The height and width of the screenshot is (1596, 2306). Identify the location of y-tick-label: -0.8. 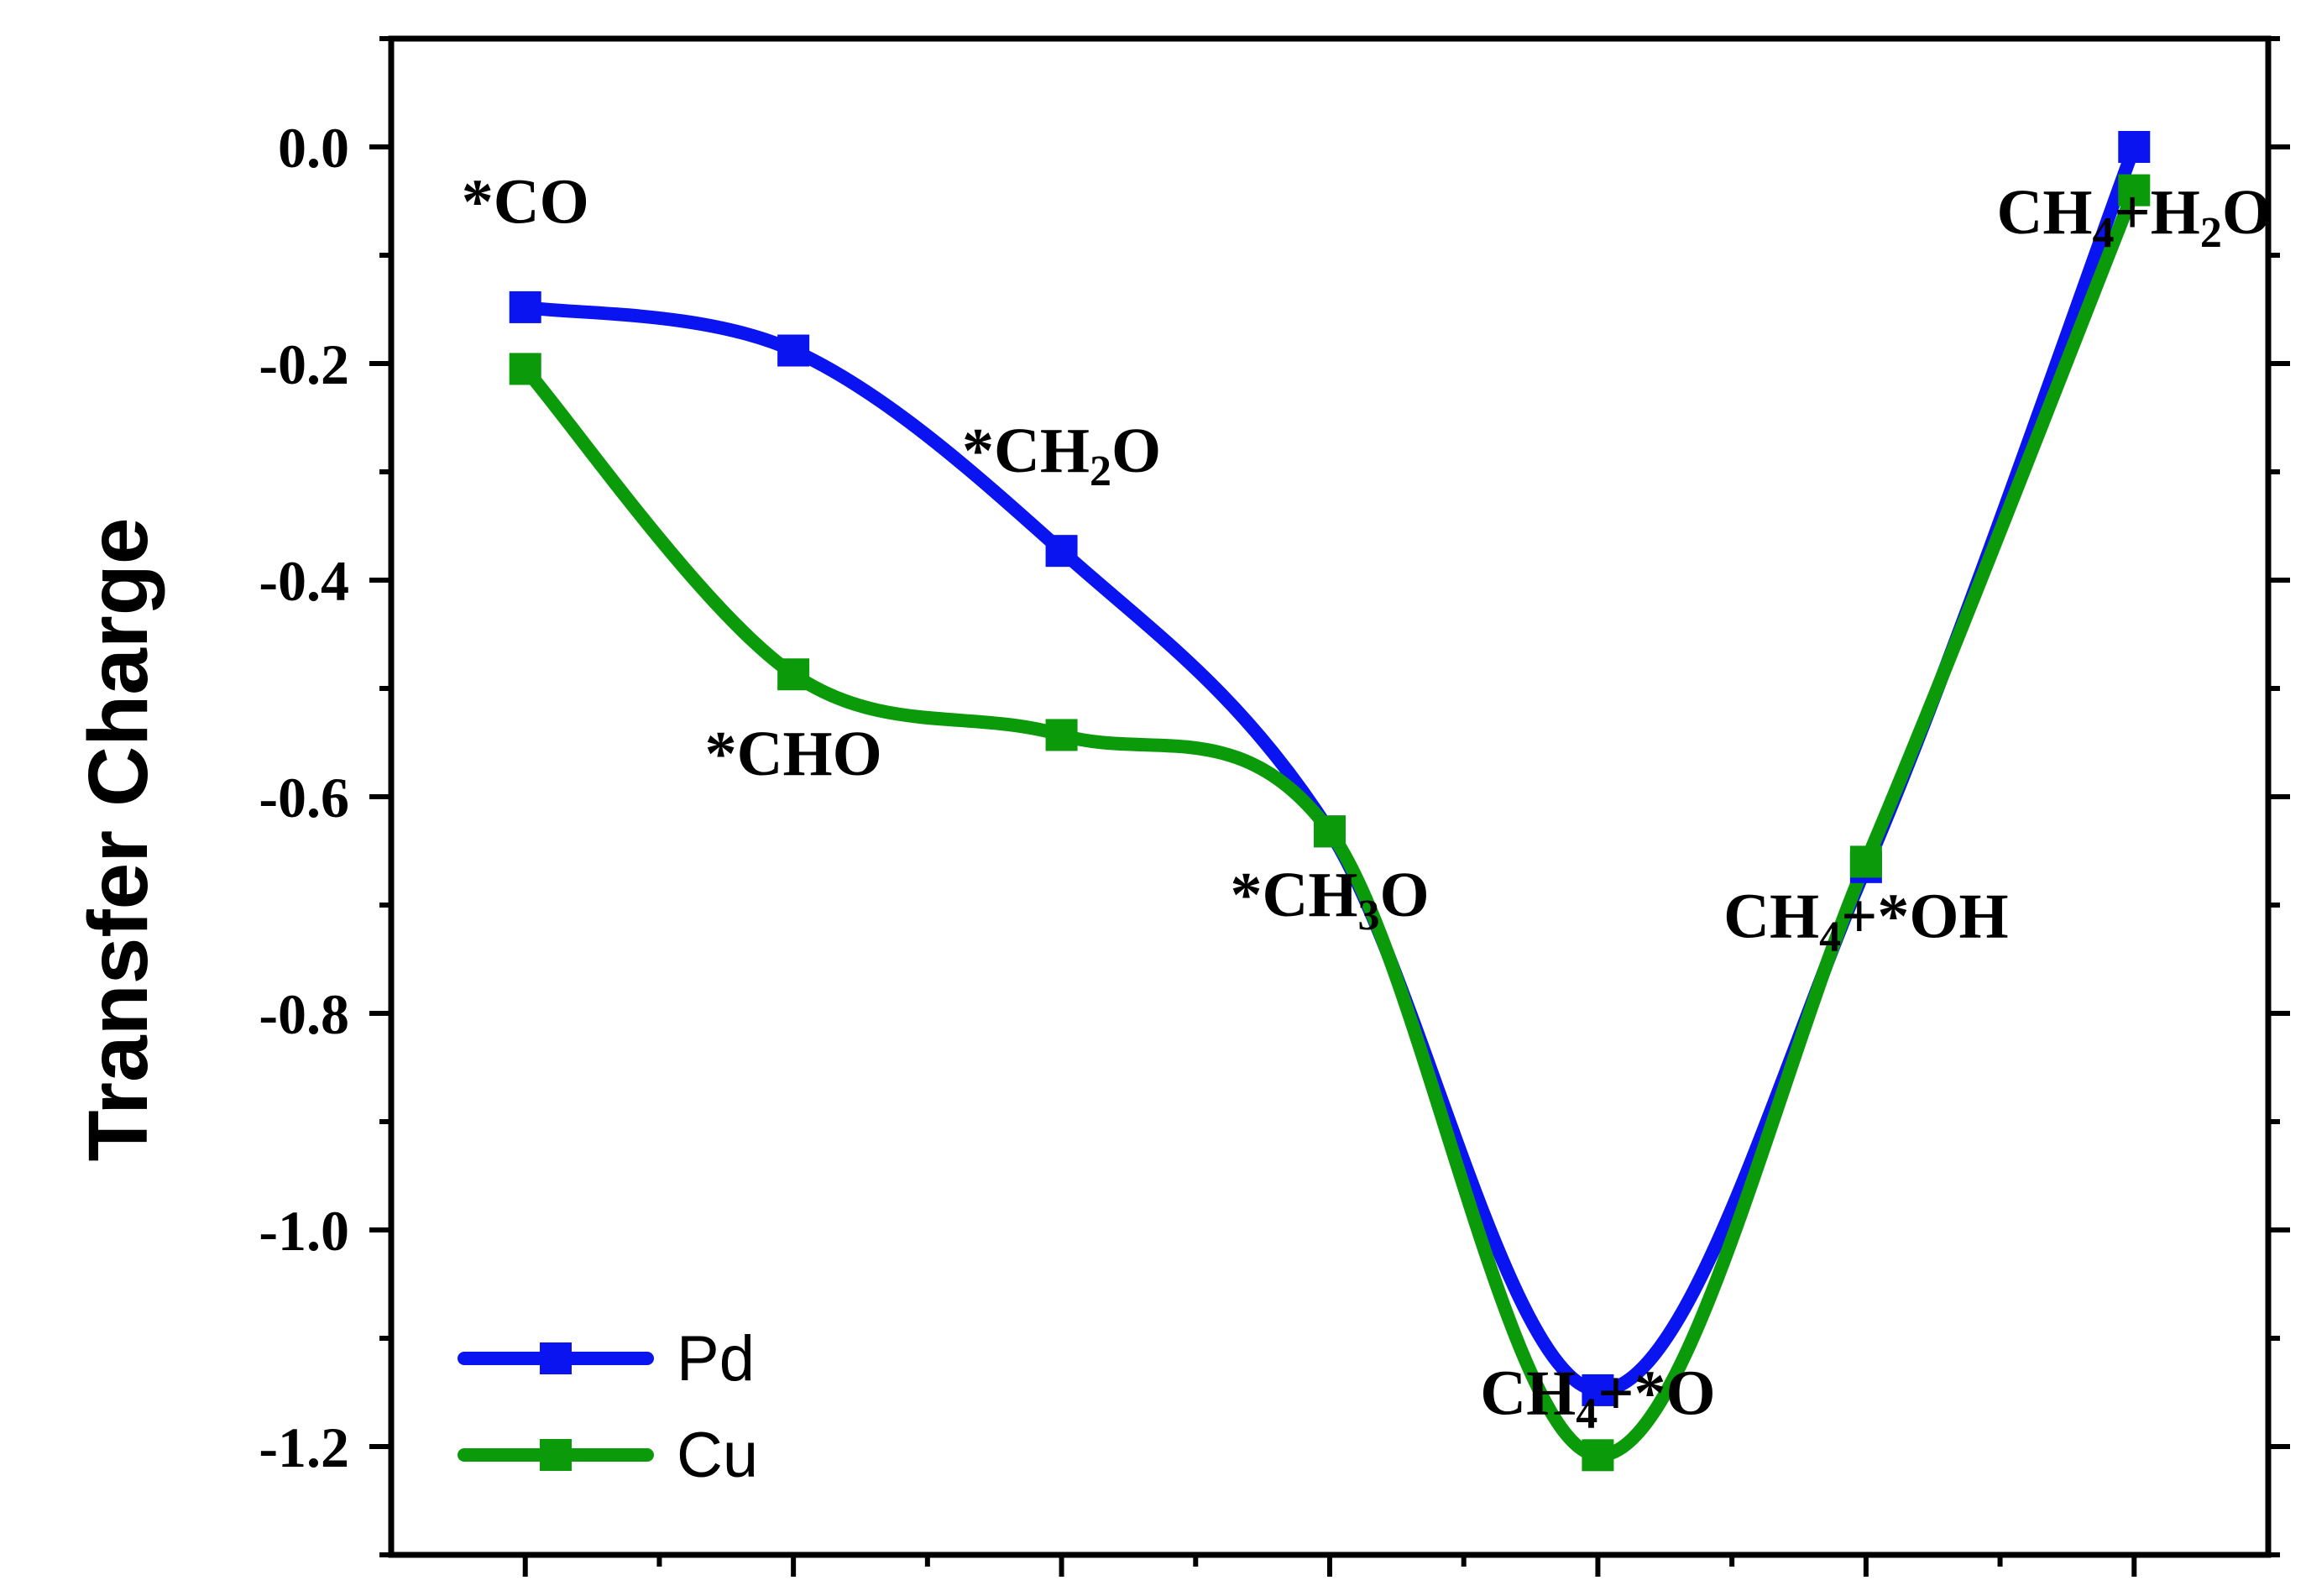
(304, 1014).